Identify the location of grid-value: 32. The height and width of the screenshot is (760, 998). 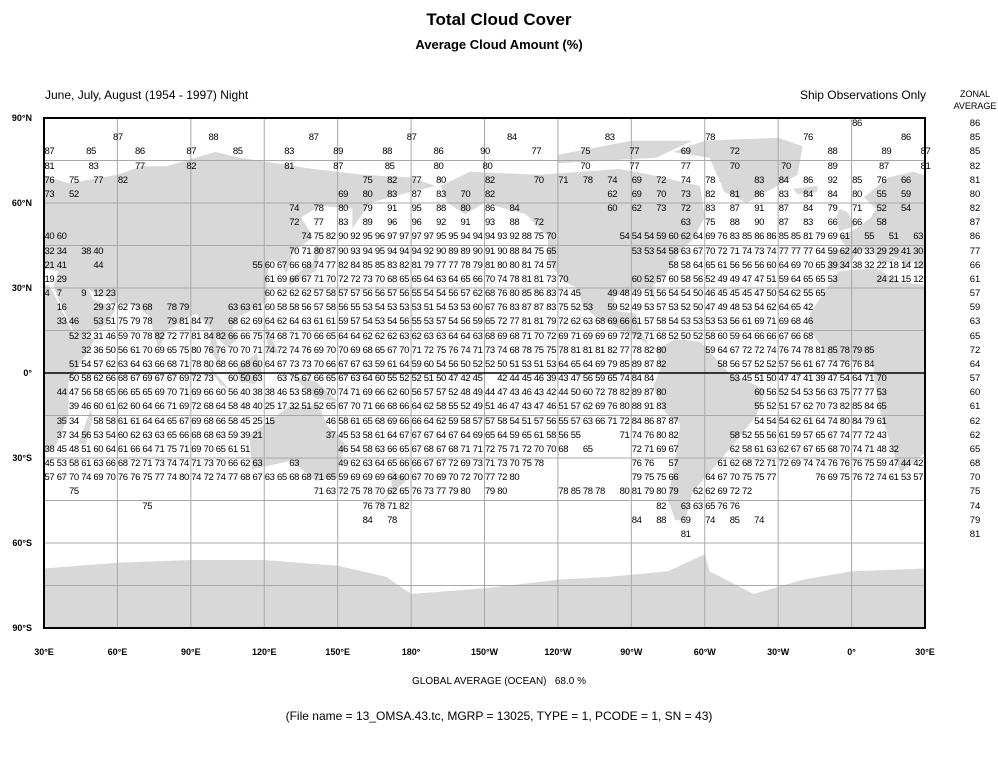
(86, 350).